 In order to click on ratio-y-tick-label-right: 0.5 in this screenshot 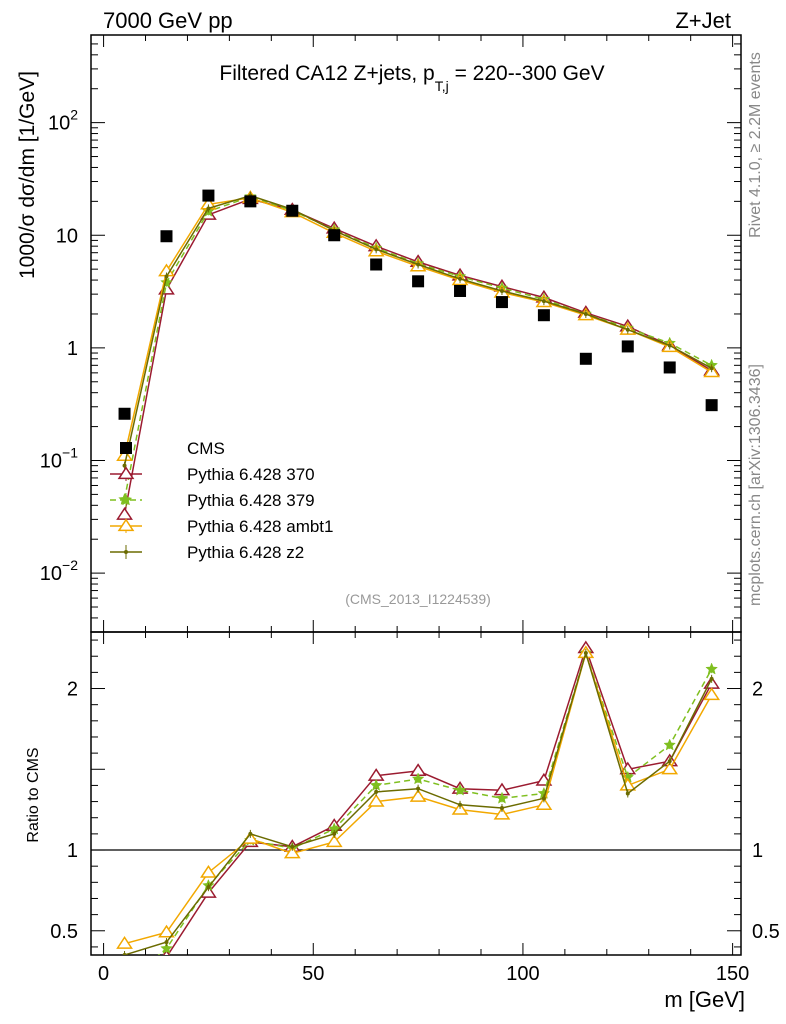, I will do `click(766, 932)`.